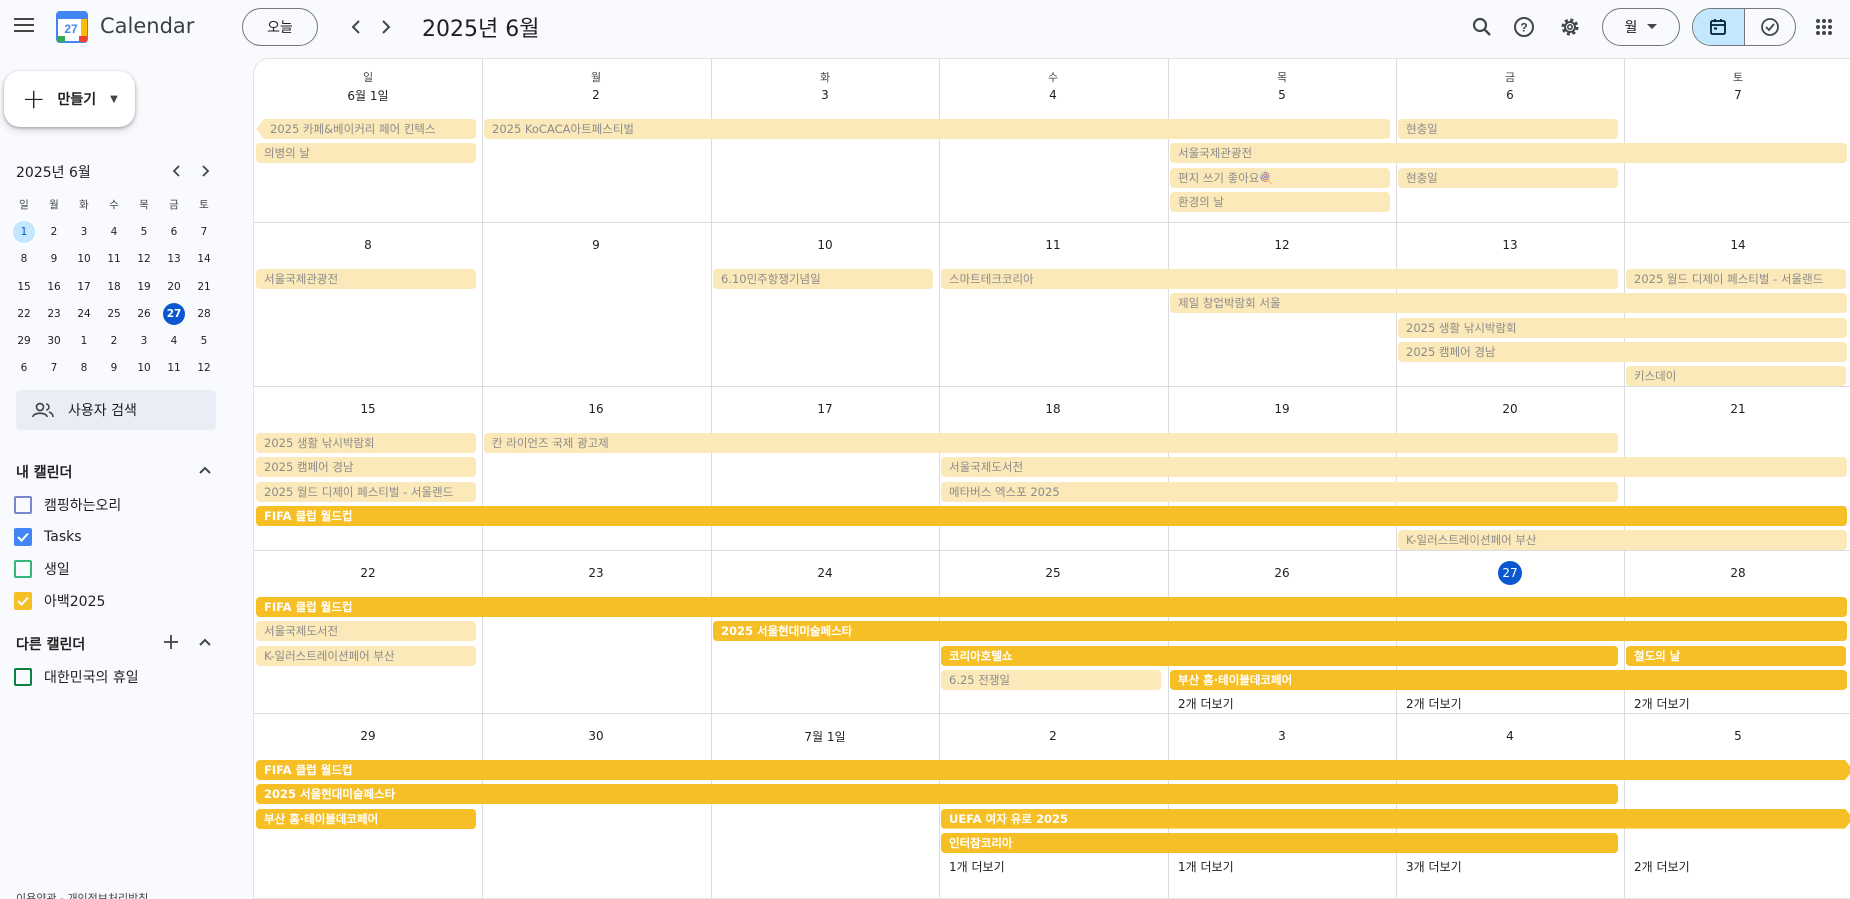  Describe the element at coordinates (1053, 245) in the screenshot. I see `day-number: 11` at that location.